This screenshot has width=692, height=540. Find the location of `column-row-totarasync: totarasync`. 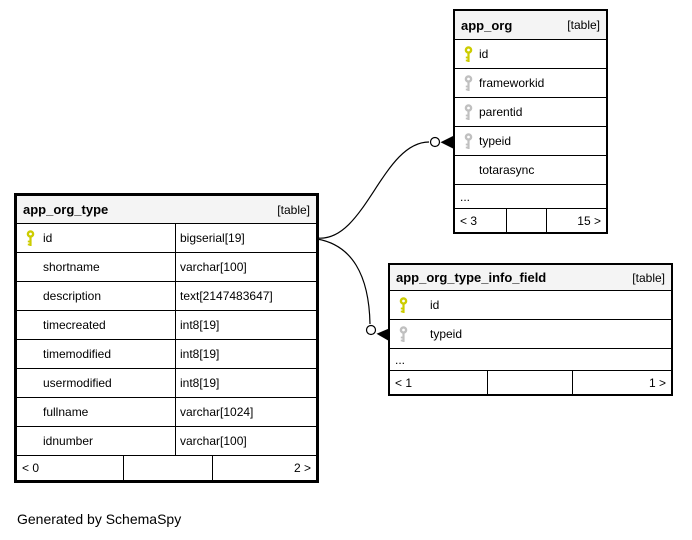

column-row-totarasync: totarasync is located at coordinates (530, 170).